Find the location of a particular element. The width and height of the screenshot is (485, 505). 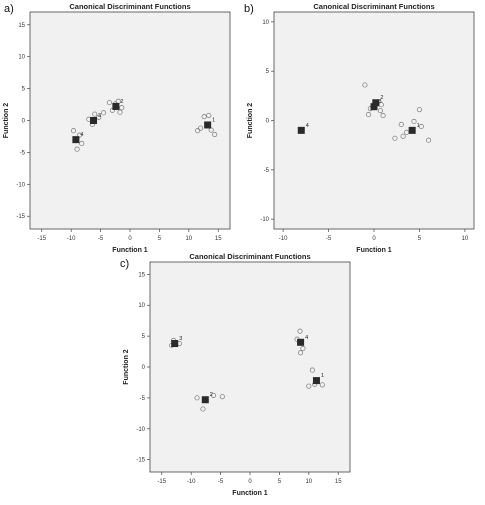

panel-a-letter: a) is located at coordinates (9, 9).